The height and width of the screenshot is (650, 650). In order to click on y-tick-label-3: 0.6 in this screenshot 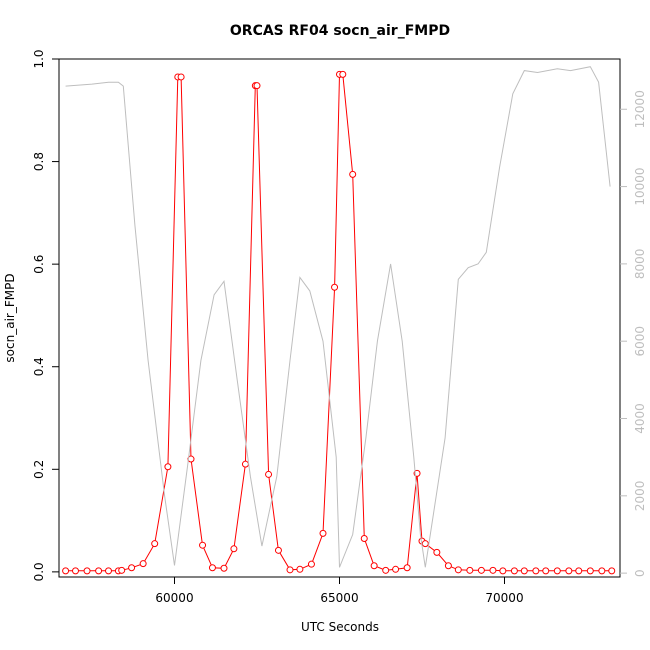, I will do `click(39, 264)`.